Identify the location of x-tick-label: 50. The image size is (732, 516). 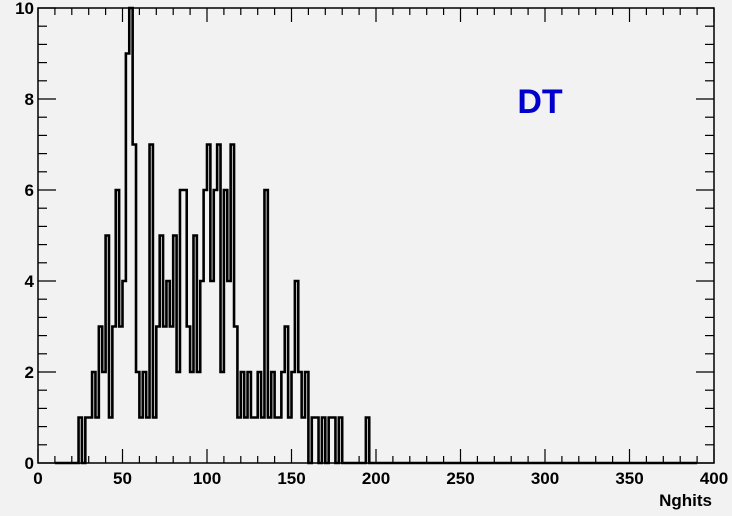
(122, 478).